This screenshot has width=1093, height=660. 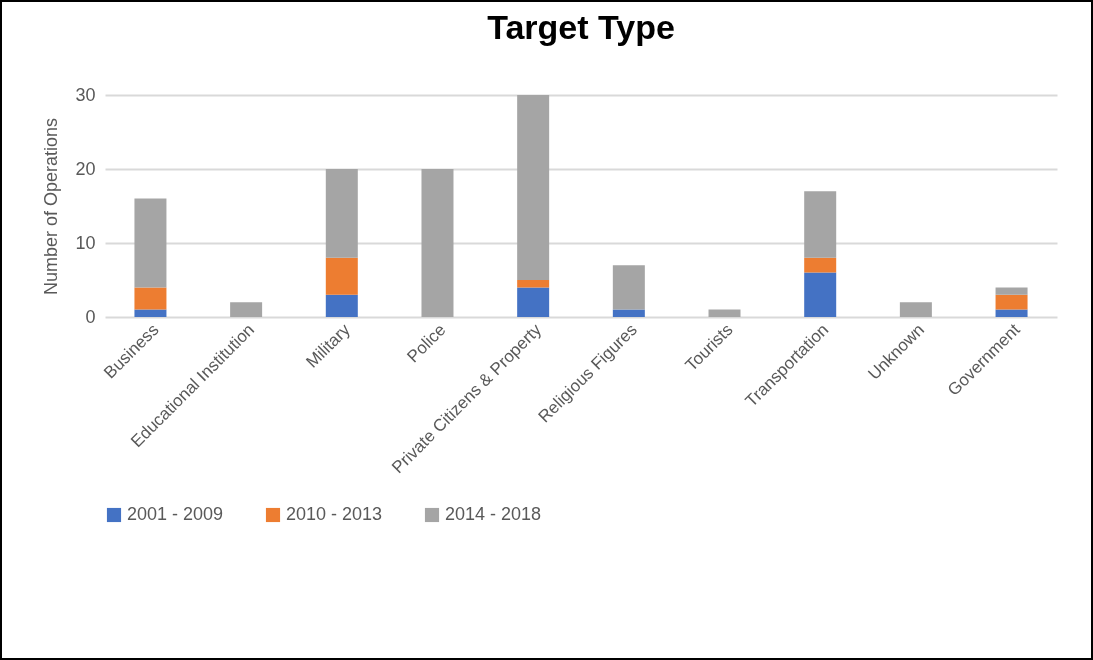 What do you see at coordinates (175, 514) in the screenshot?
I see `legend-label: 2001 - 2009` at bounding box center [175, 514].